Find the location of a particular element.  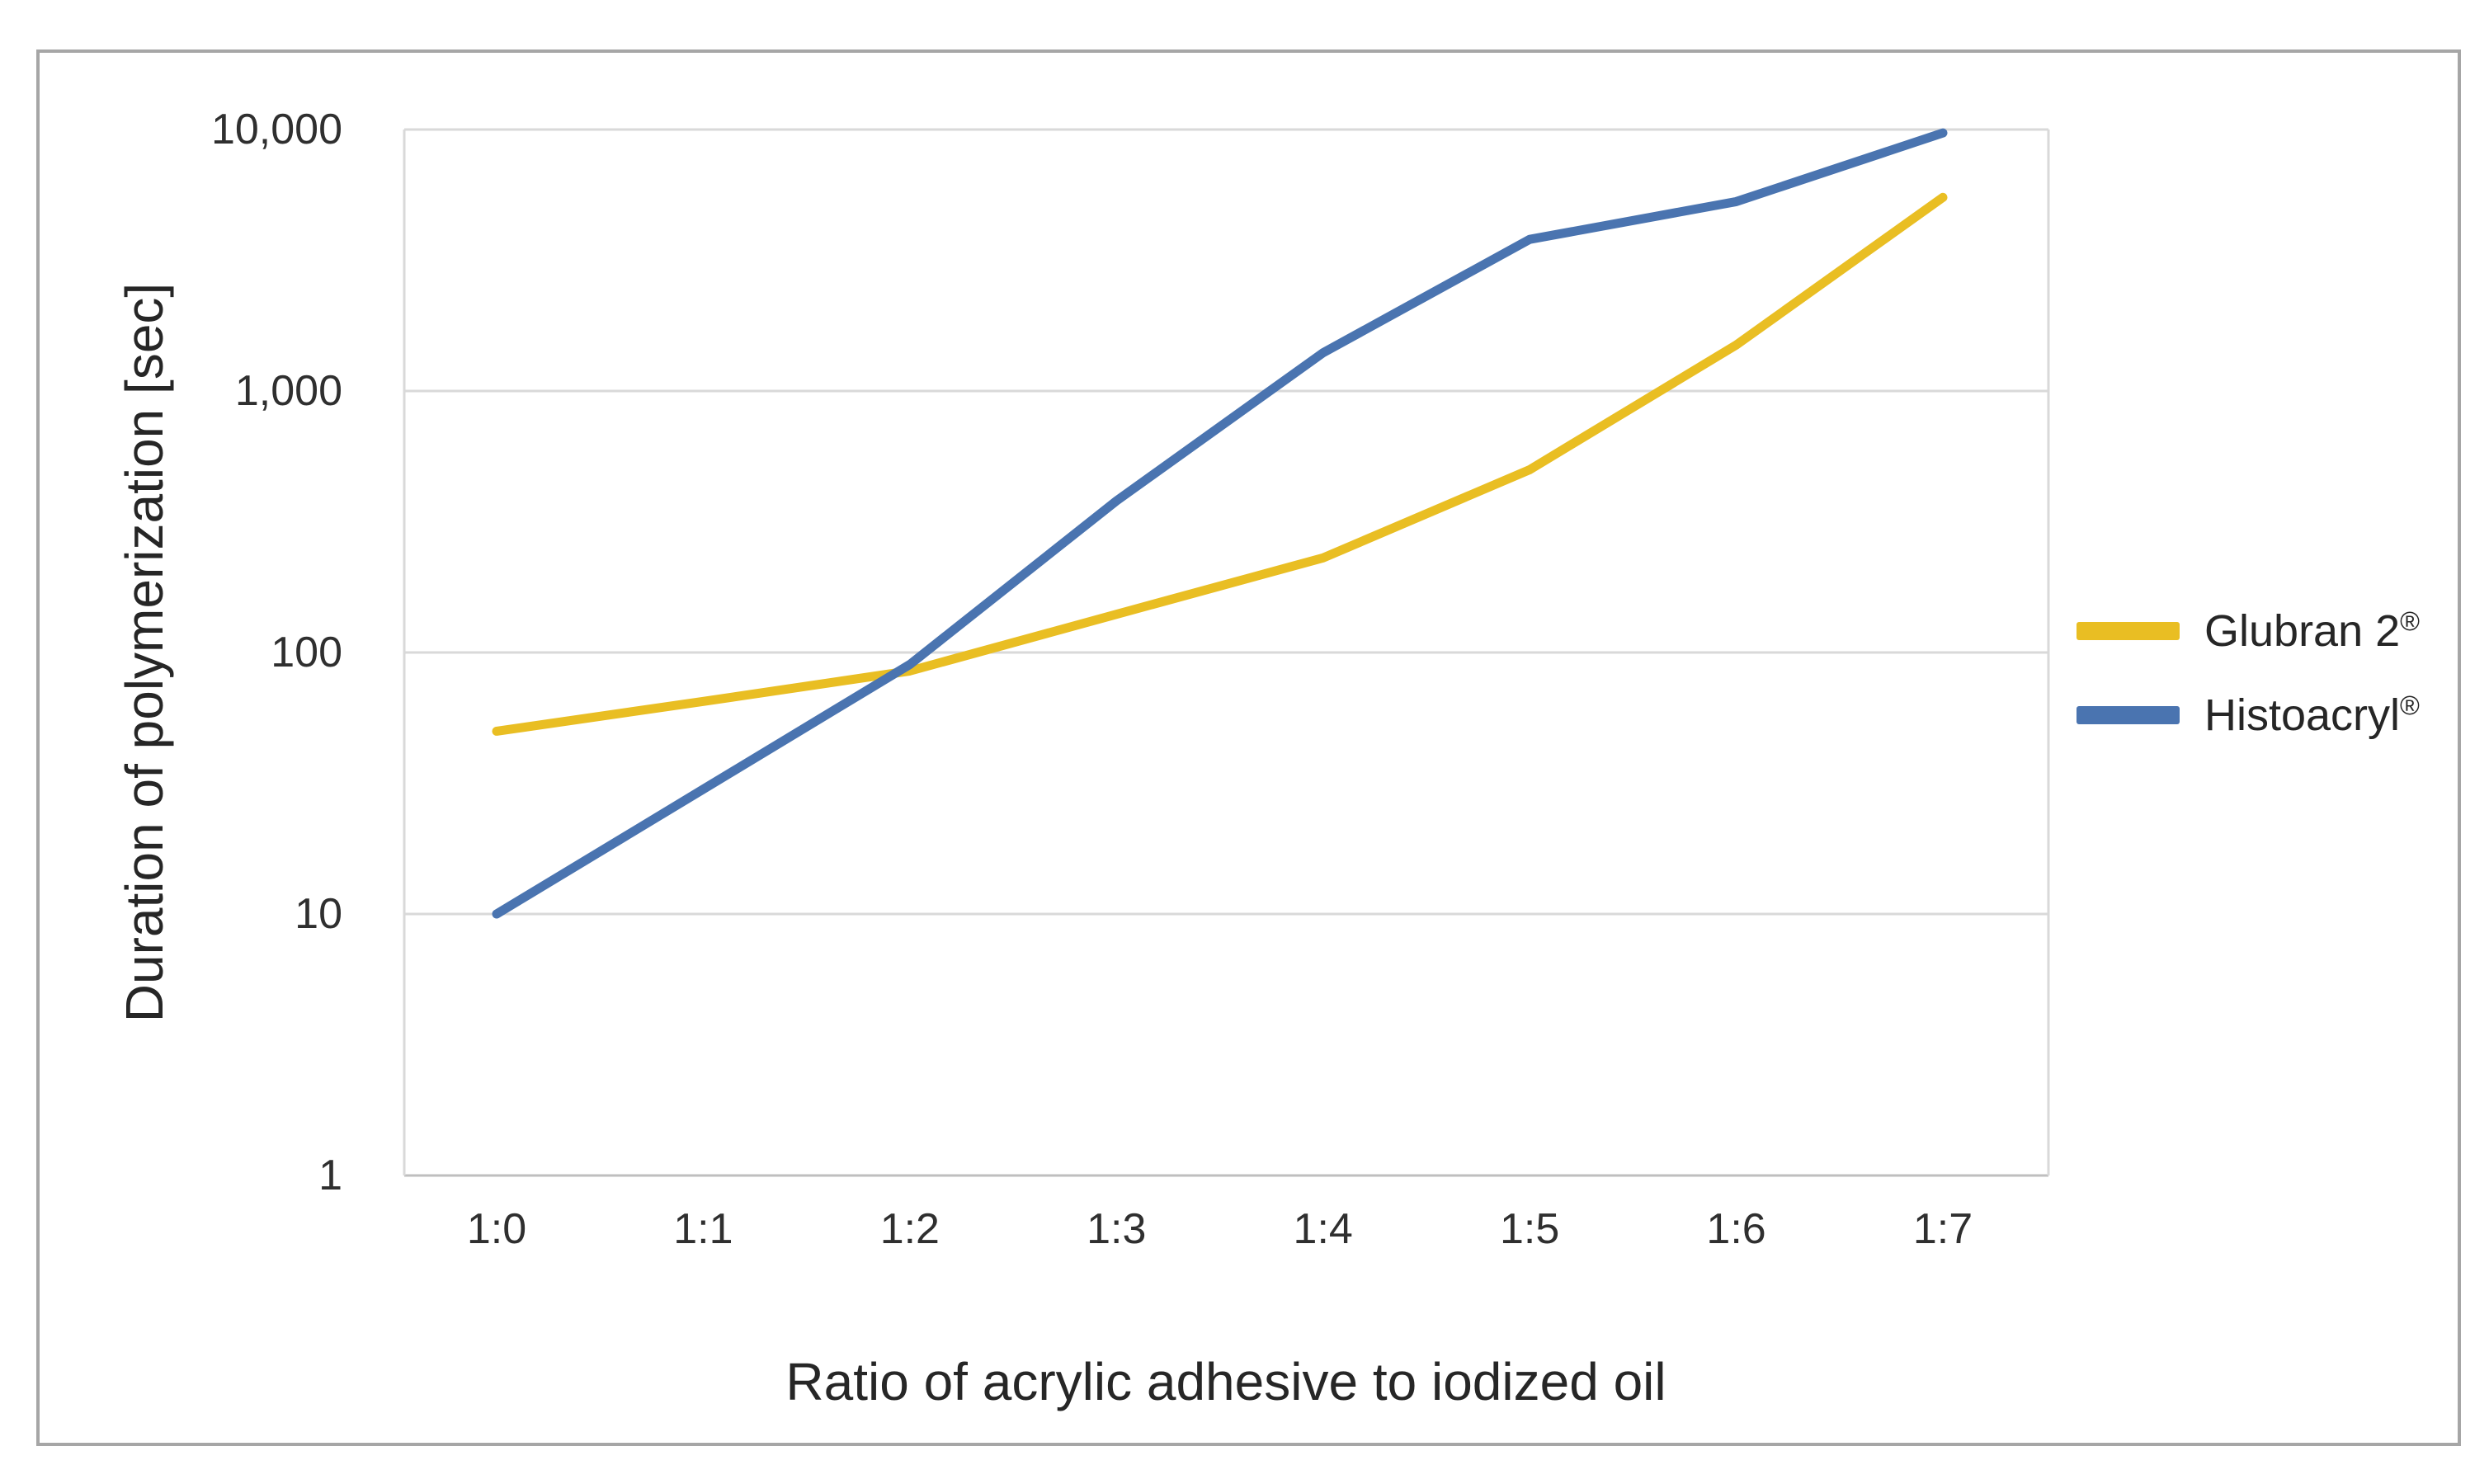

x-tick-label: 1:0 is located at coordinates (496, 1229).